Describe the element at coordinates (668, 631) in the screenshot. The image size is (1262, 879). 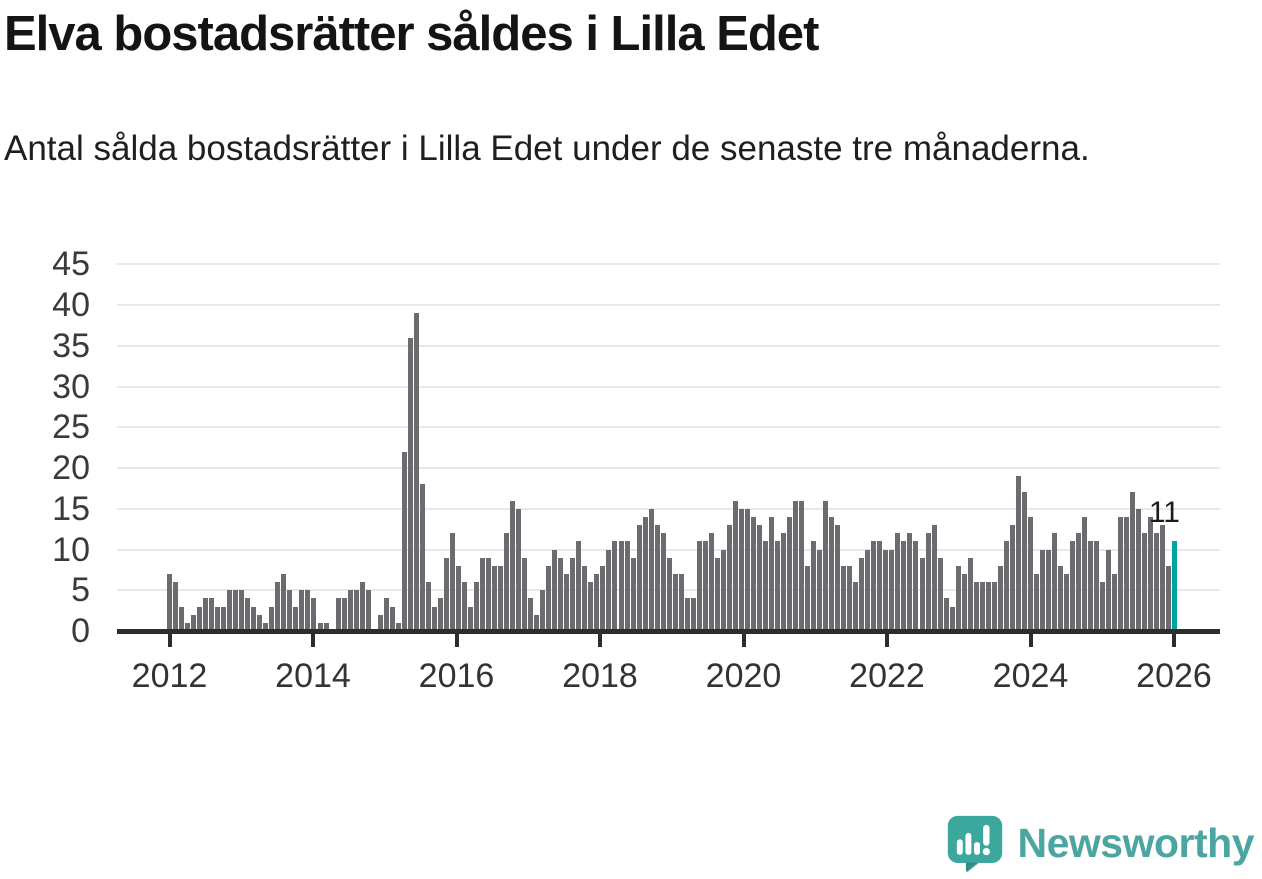
I see `x-axis-line` at that location.